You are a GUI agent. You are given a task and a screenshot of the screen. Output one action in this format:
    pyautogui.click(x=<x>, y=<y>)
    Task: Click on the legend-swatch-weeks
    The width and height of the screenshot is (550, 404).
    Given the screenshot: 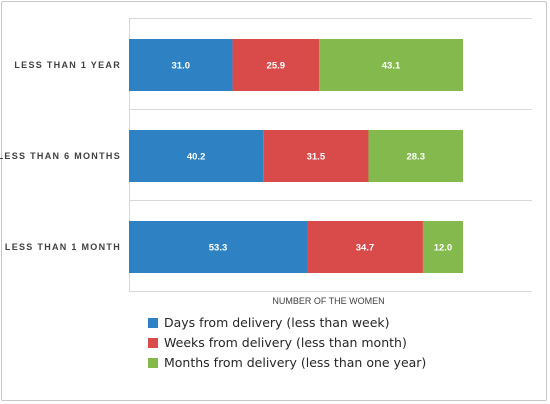 What is the action you would take?
    pyautogui.click(x=153, y=343)
    